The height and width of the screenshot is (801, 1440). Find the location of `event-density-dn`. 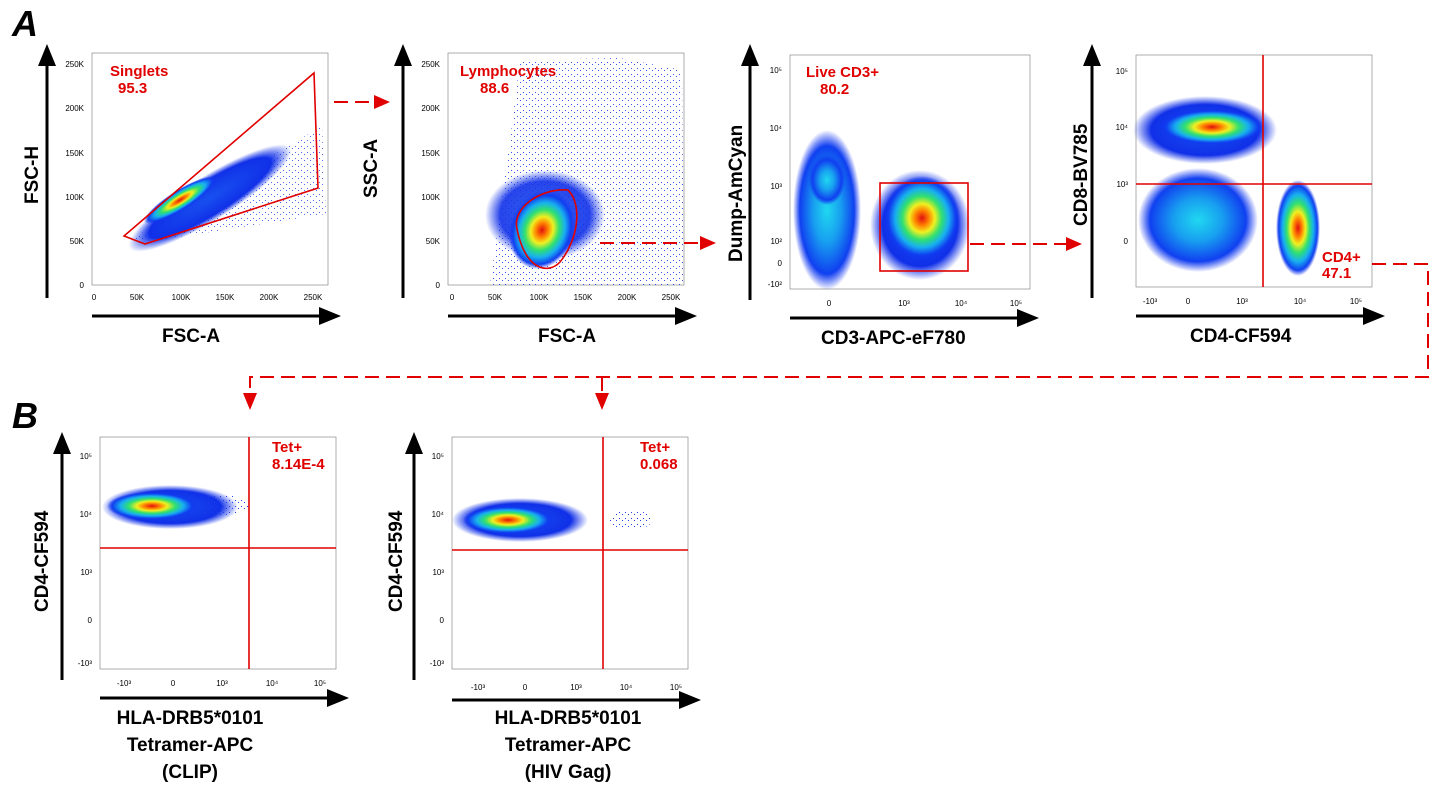

event-density-dn is located at coordinates (1198, 220).